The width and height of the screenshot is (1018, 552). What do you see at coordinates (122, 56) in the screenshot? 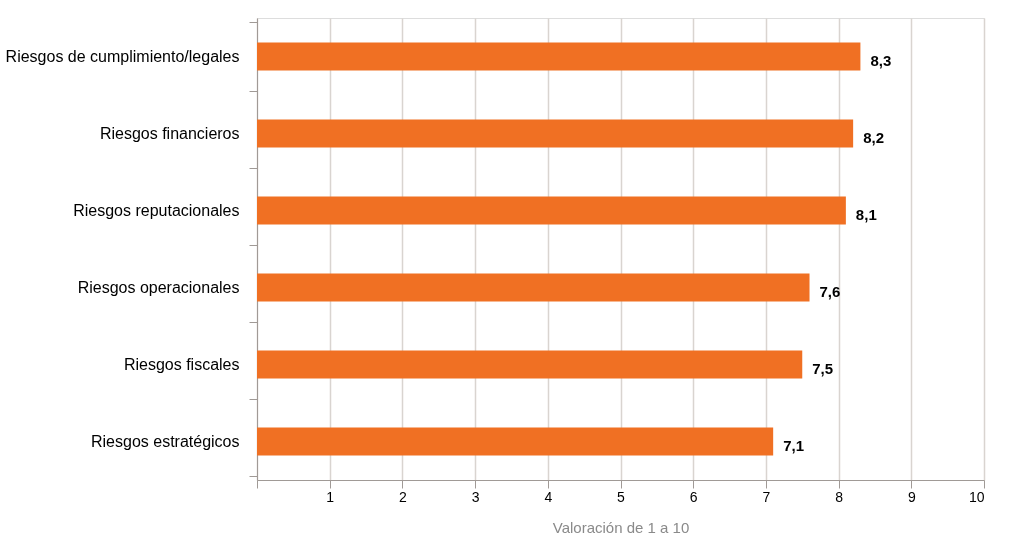
I see `y-tick-label: Riesgos de cumplimiento/legales` at bounding box center [122, 56].